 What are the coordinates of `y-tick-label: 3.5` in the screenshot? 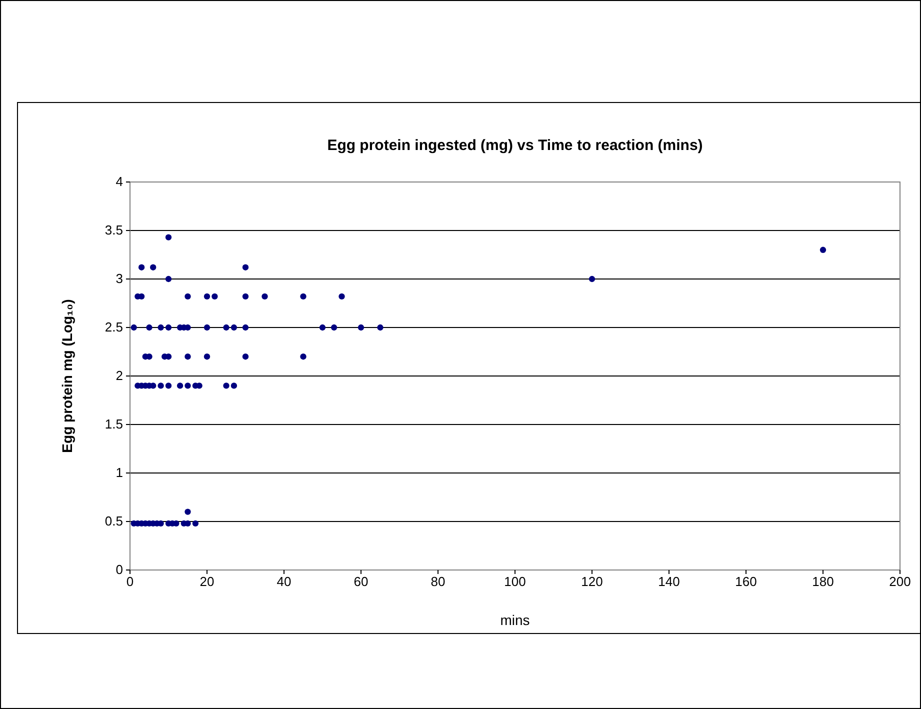 It's located at (113, 230).